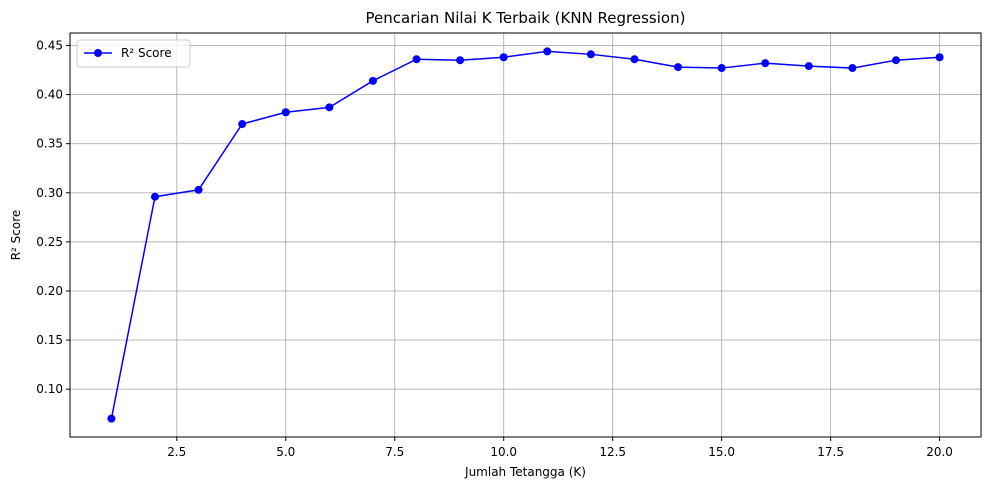 The height and width of the screenshot is (490, 989). What do you see at coordinates (612, 452) in the screenshot?
I see `x-tick-label: 12.5` at bounding box center [612, 452].